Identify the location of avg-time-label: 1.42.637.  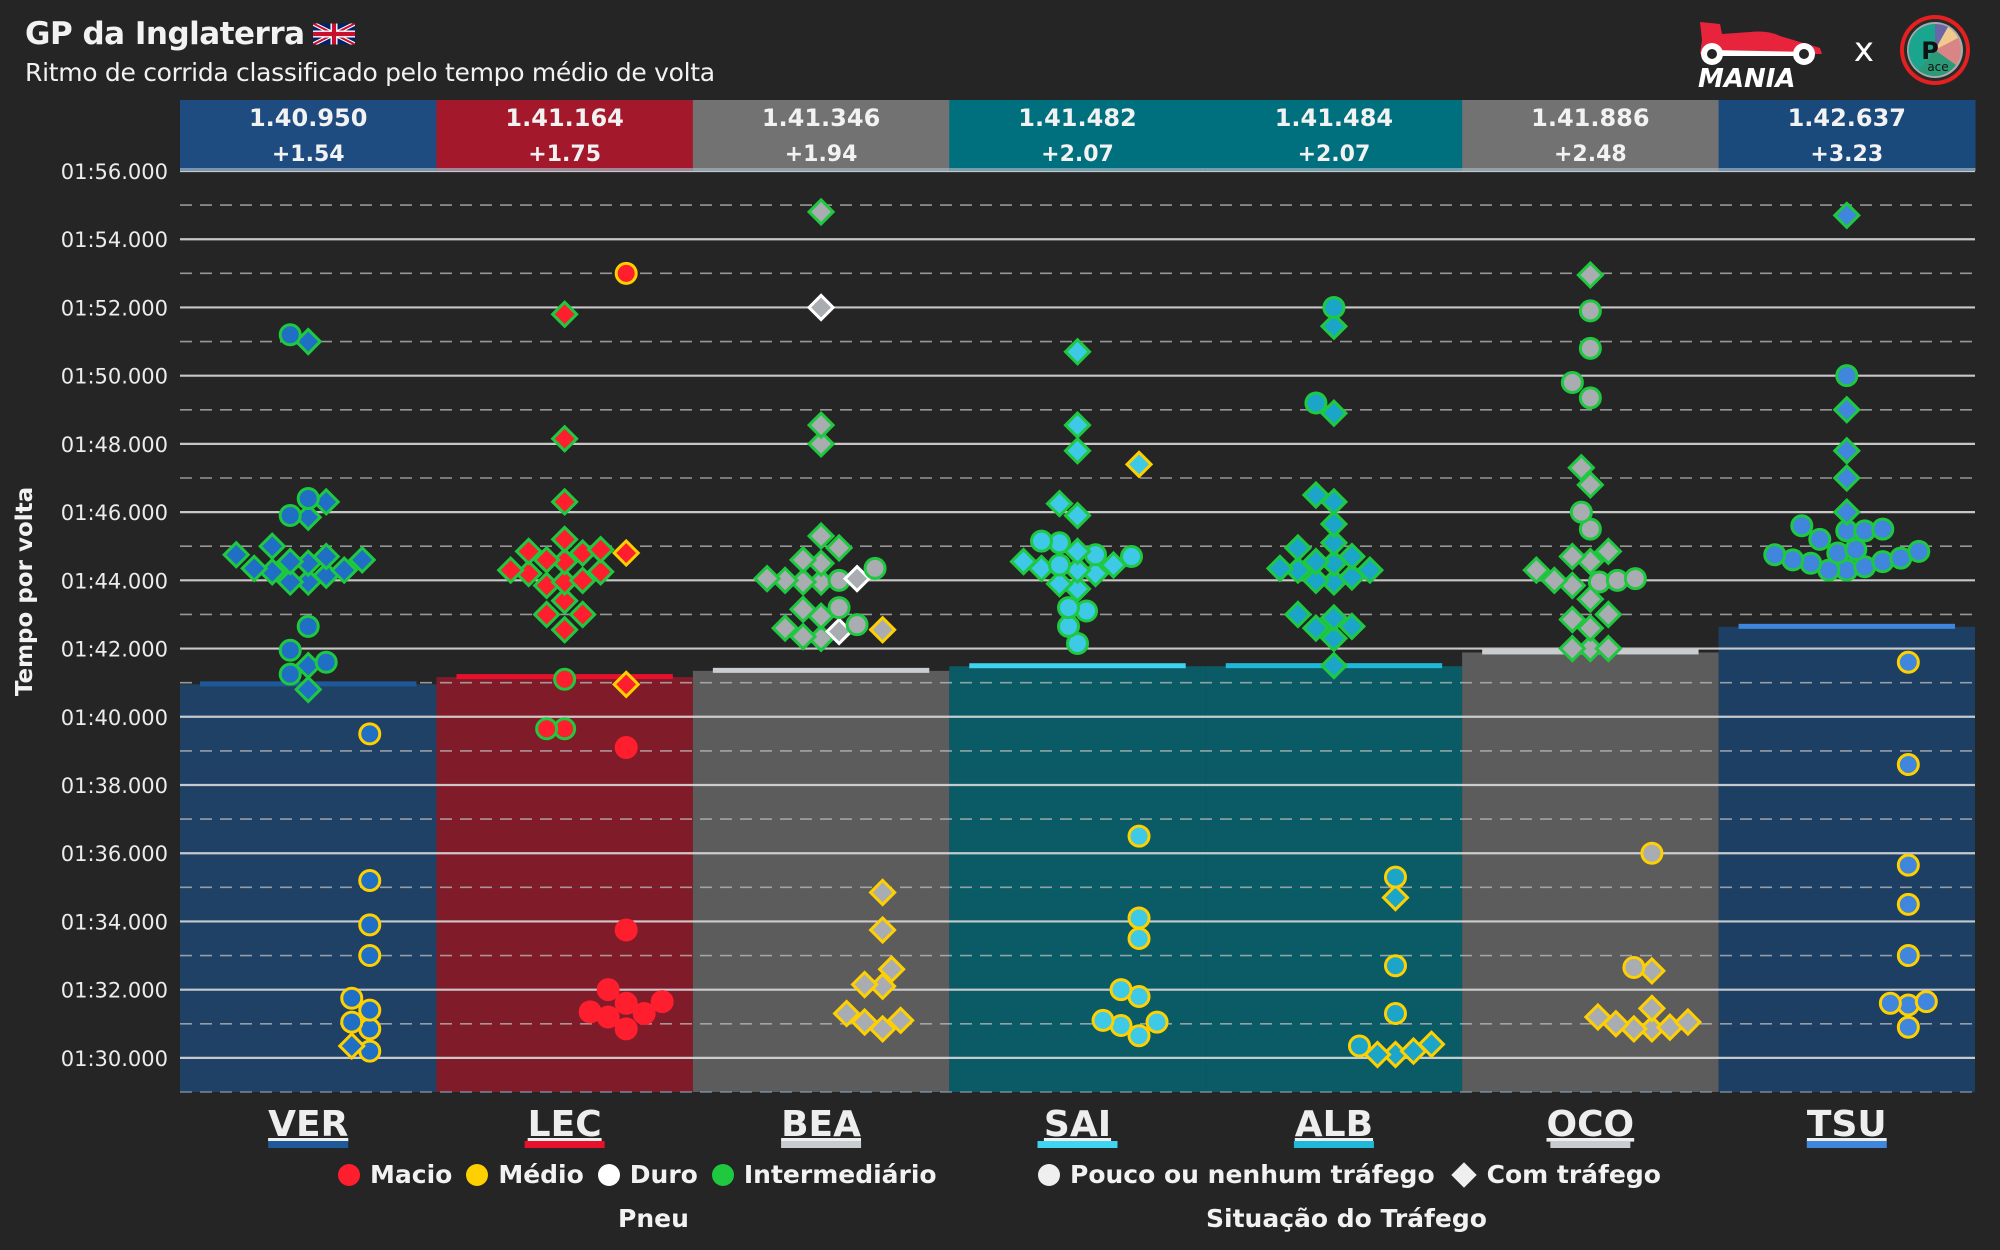
(1847, 118).